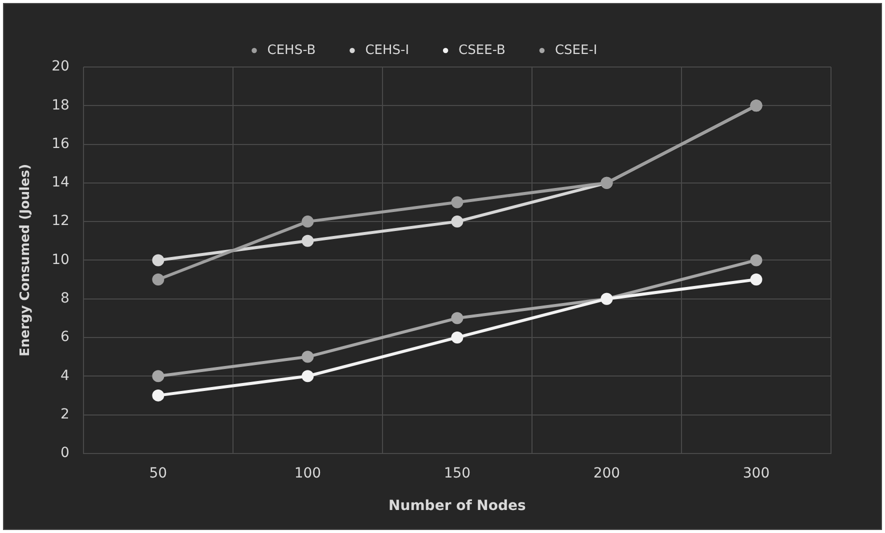 The width and height of the screenshot is (885, 533). What do you see at coordinates (65, 414) in the screenshot?
I see `y-tick-label: 2` at bounding box center [65, 414].